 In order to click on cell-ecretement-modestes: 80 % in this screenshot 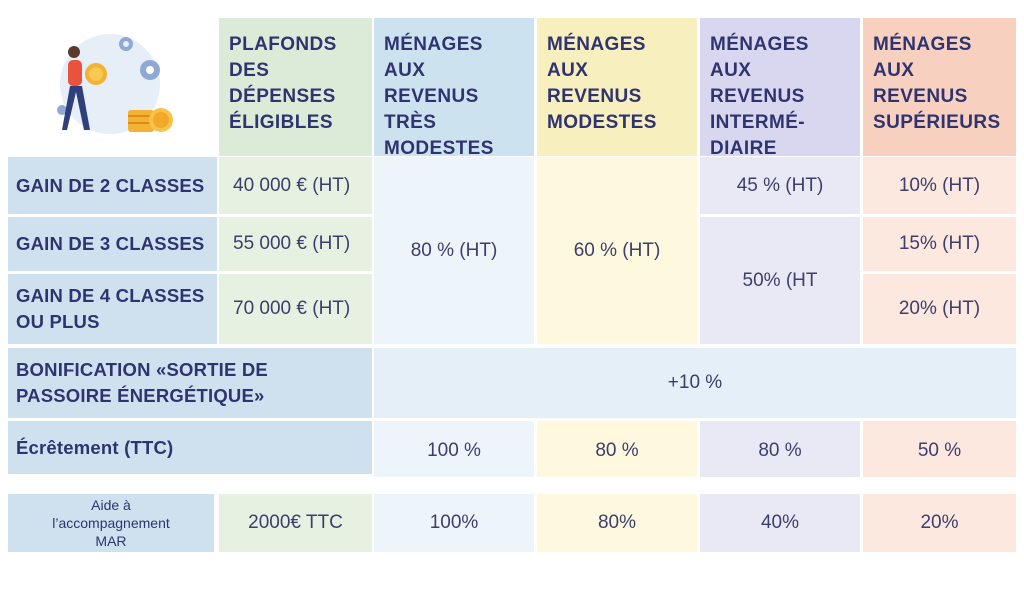, I will do `click(617, 449)`.